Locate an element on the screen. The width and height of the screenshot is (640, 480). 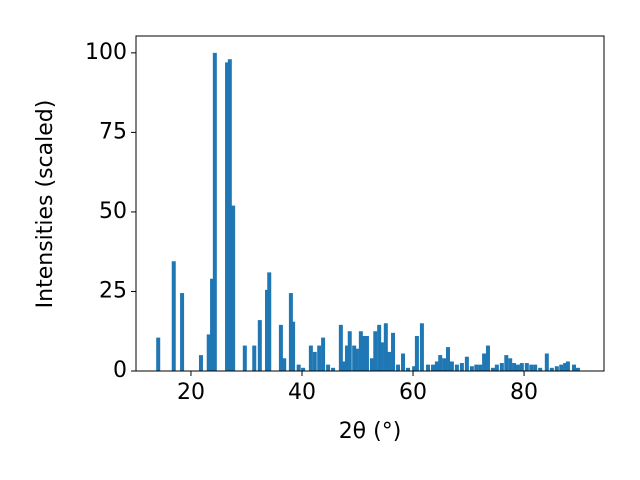
y-tick-label: 75 is located at coordinates (113, 131).